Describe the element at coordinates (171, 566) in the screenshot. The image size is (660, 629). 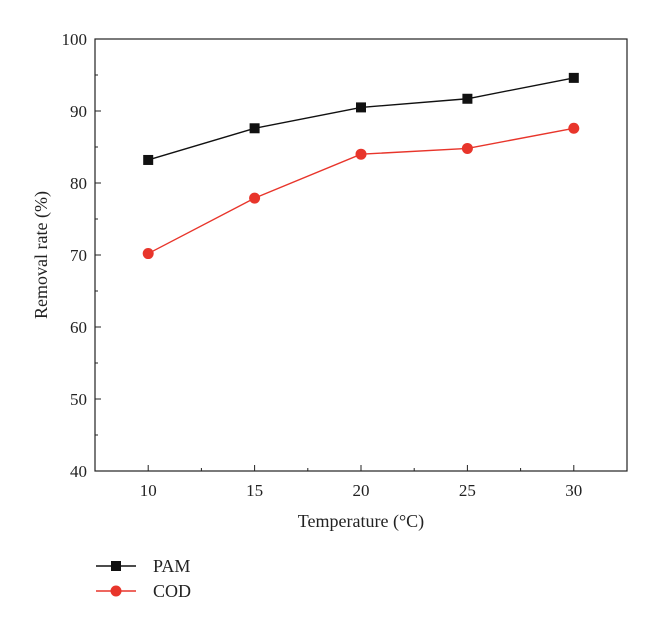
I see `legend-label-pam: PAM` at that location.